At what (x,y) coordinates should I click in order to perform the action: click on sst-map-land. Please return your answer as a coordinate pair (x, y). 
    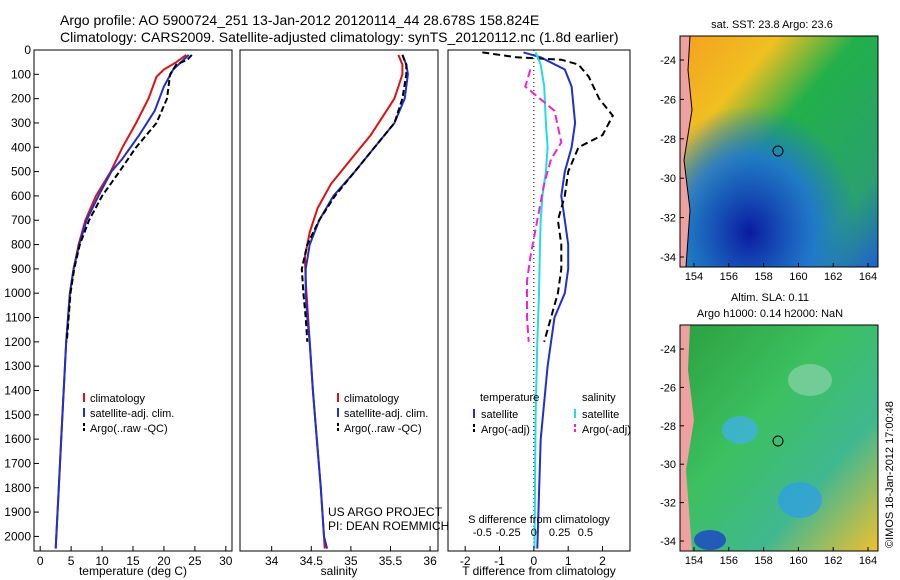
    Looking at the image, I should click on (686, 151).